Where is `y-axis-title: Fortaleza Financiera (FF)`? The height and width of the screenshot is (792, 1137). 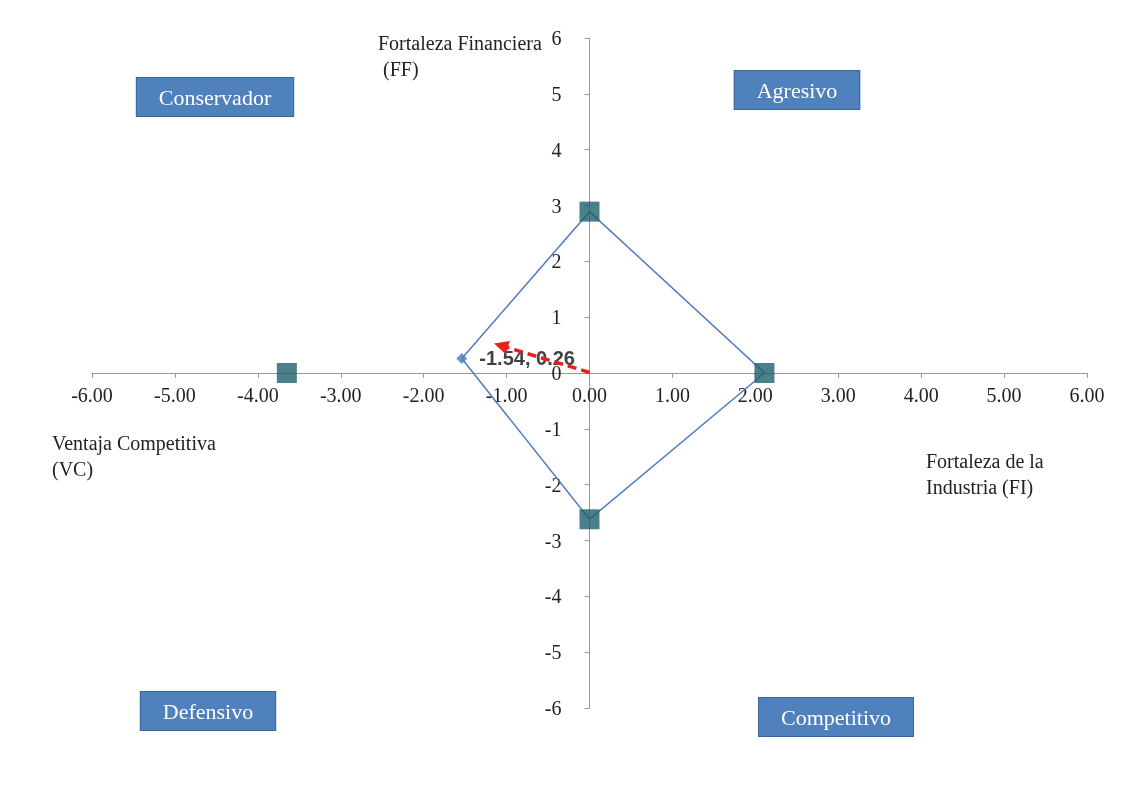
y-axis-title: Fortaleza Financiera (FF) is located at coordinates (460, 56).